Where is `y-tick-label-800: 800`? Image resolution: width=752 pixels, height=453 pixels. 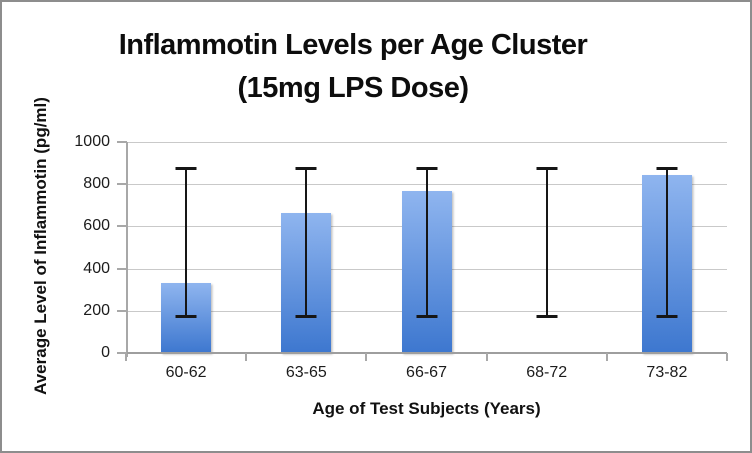 y-tick-label-800: 800 is located at coordinates (96, 184).